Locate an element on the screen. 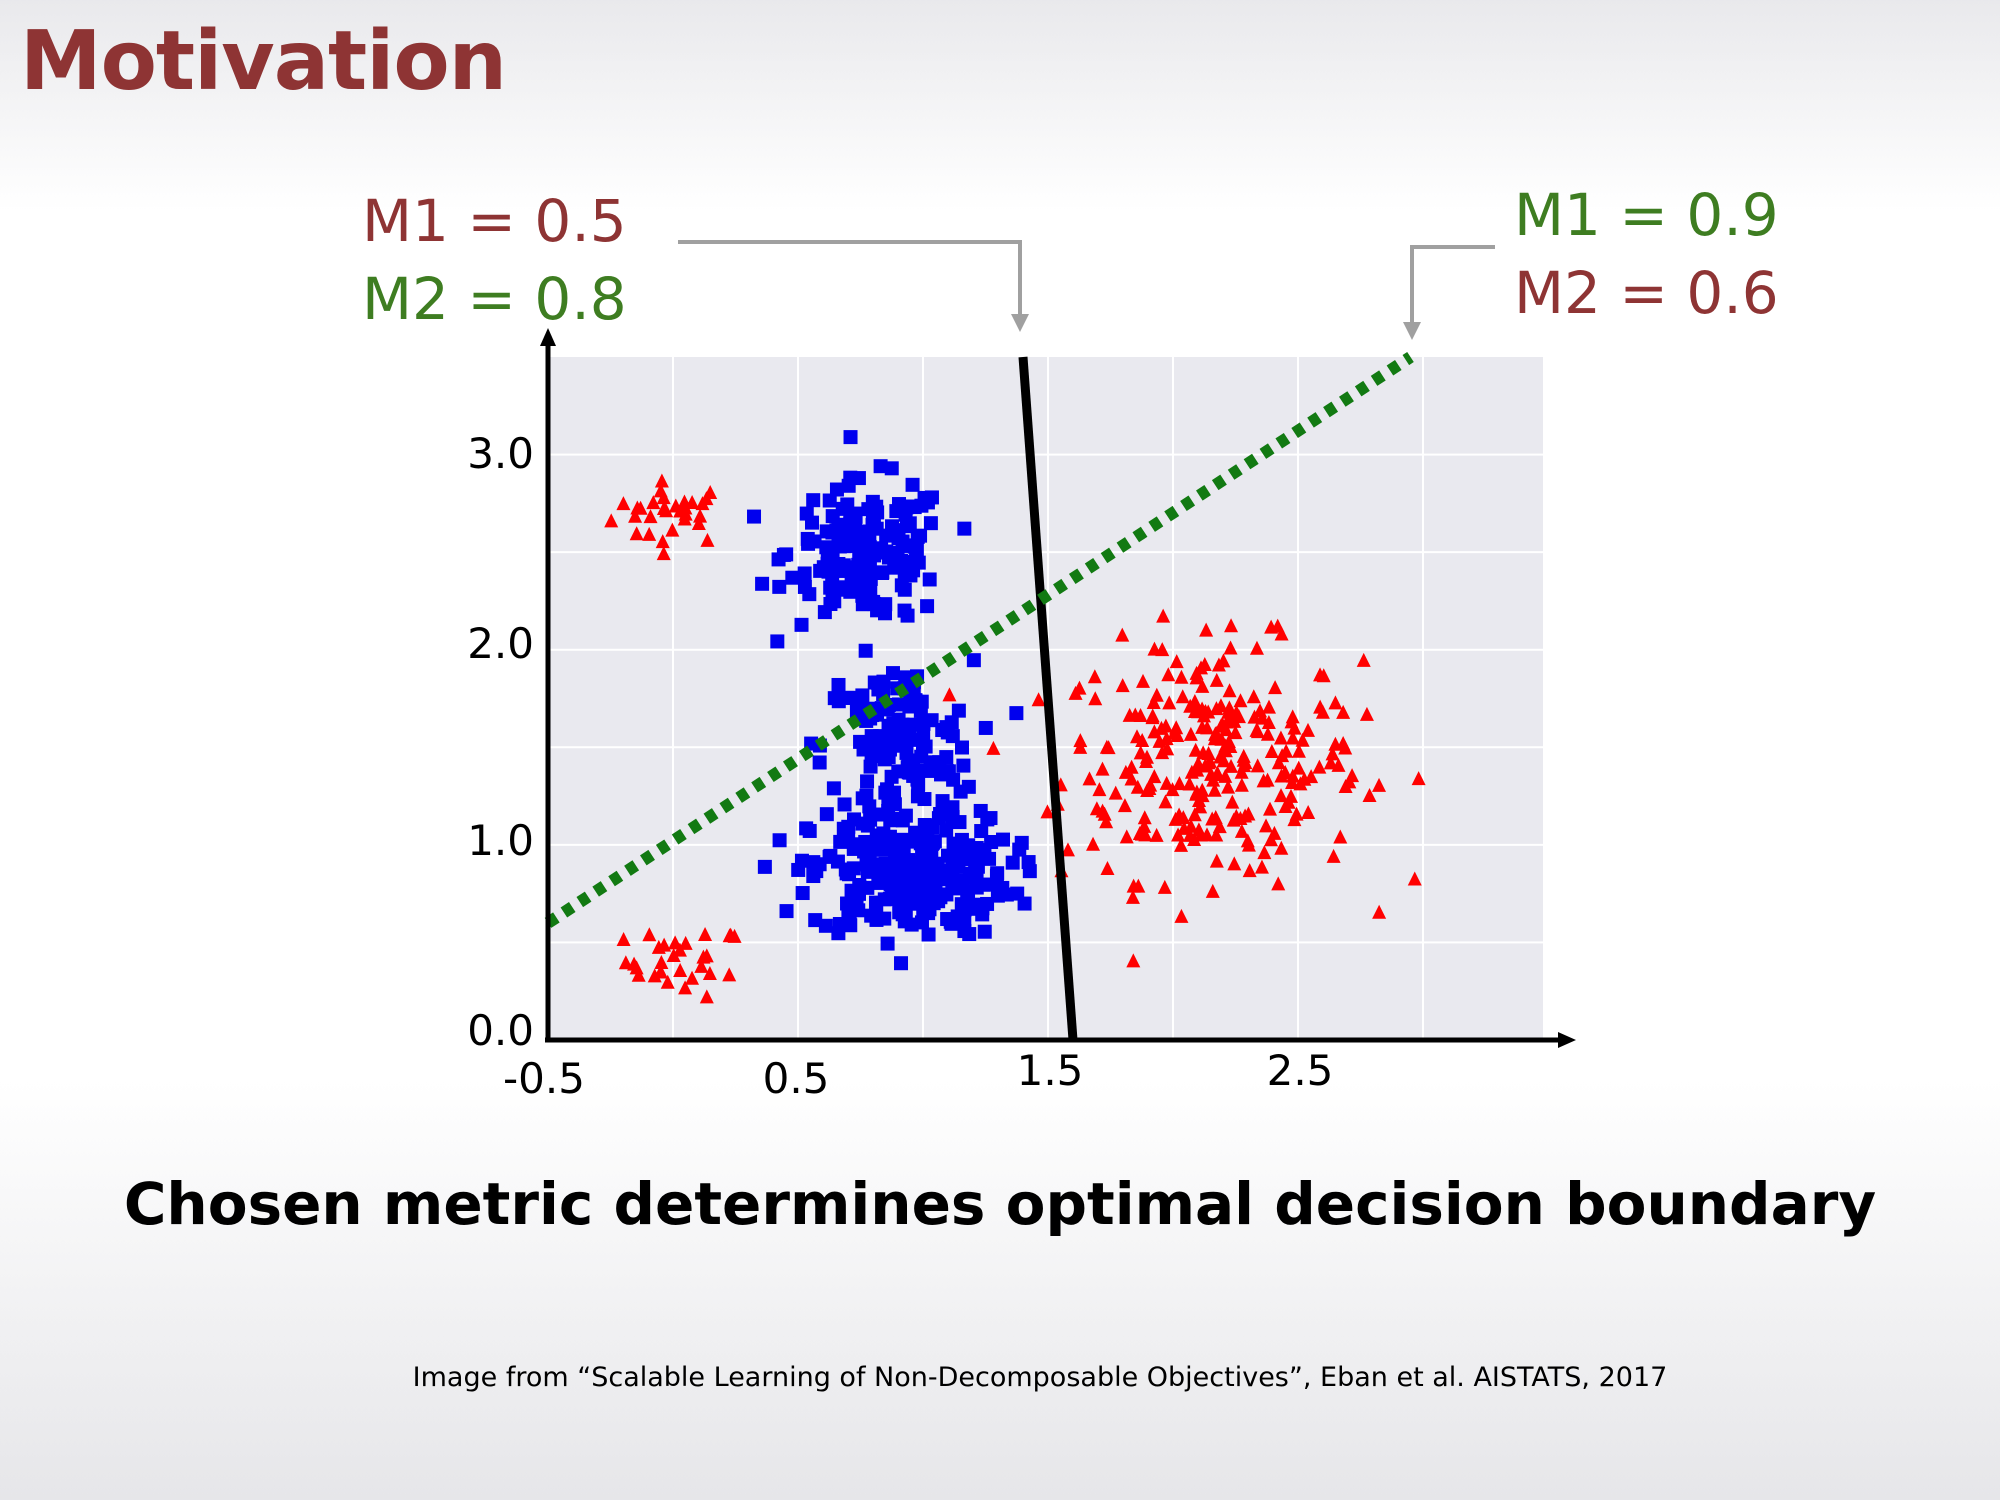 Image resolution: width=2000 pixels, height=1500 pixels. left-m2-label: M2 = 0.8 is located at coordinates (494, 299).